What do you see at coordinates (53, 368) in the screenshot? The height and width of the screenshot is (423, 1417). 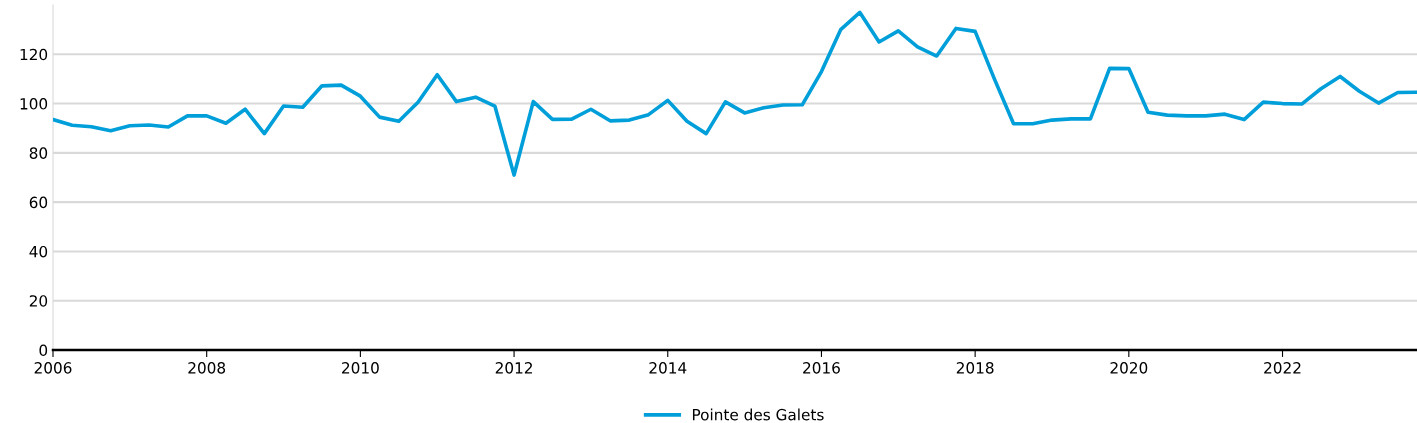 I see `x-tick-label: 2006` at bounding box center [53, 368].